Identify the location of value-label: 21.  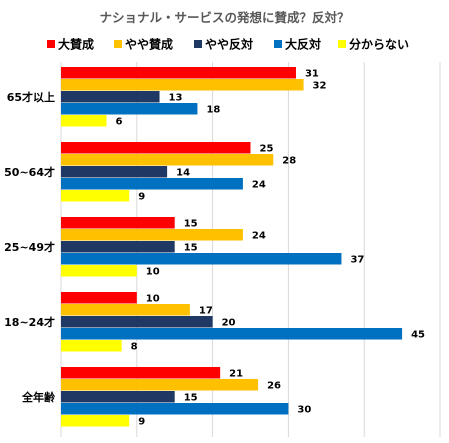
(236, 373).